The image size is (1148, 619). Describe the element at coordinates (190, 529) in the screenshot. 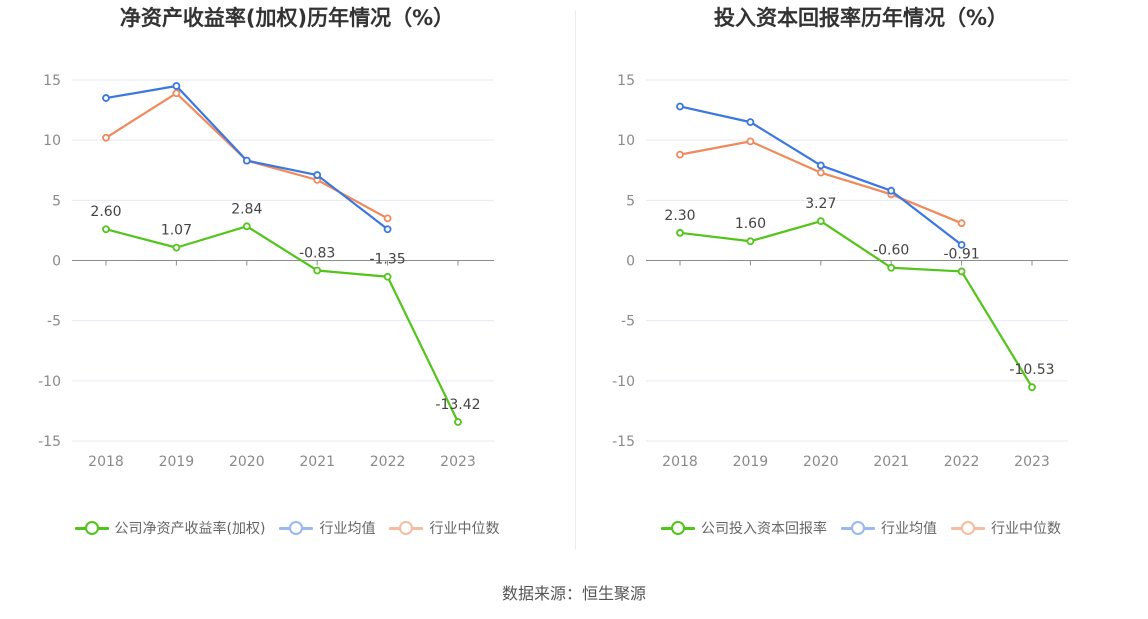

I see `legend-label: 公司净资产收益率(加权)` at that location.